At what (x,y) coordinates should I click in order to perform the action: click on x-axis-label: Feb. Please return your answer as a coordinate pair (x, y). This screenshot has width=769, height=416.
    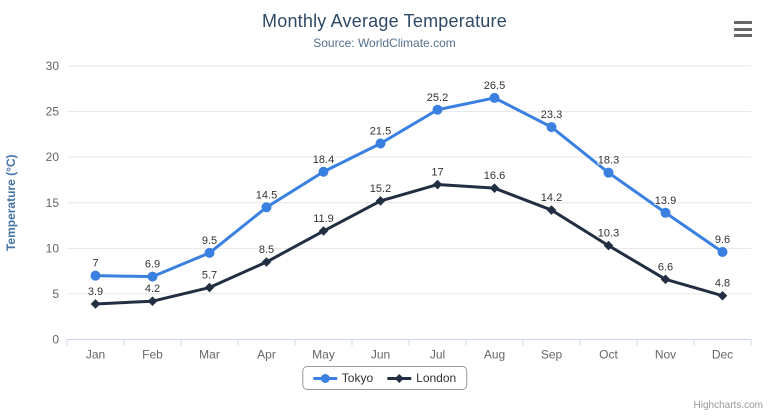
    Looking at the image, I should click on (152, 355).